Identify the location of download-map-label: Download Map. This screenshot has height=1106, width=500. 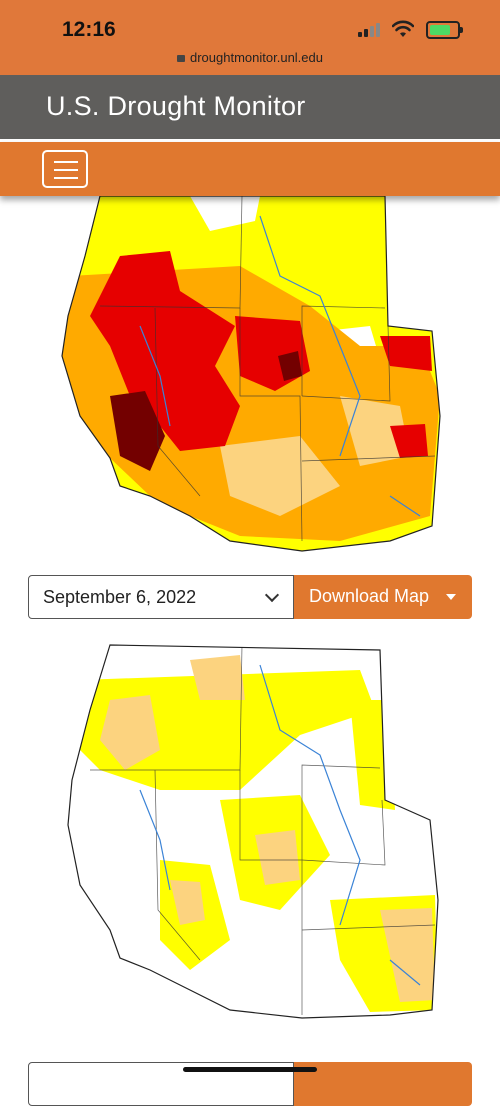
(369, 596).